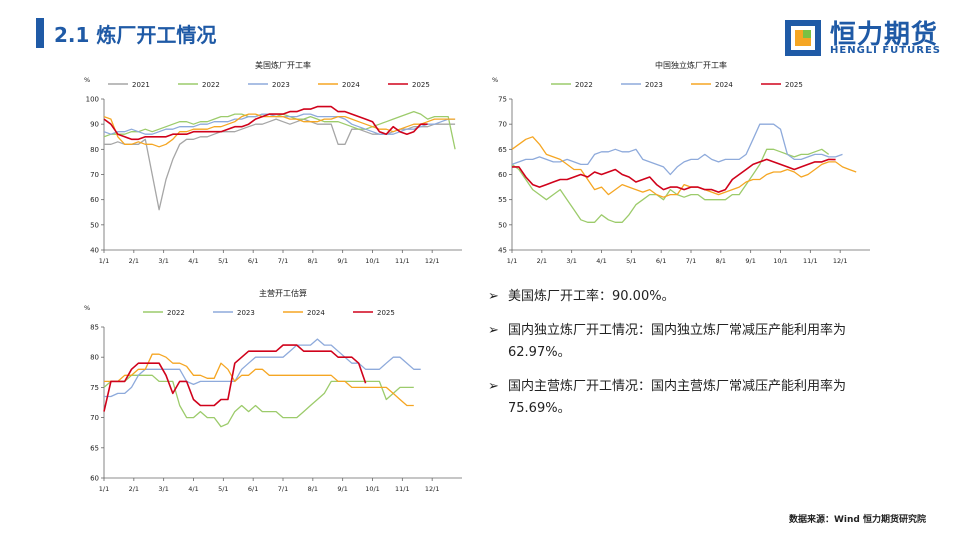  What do you see at coordinates (884, 35) in the screenshot?
I see `logo-text: 恒力期货` at bounding box center [884, 35].